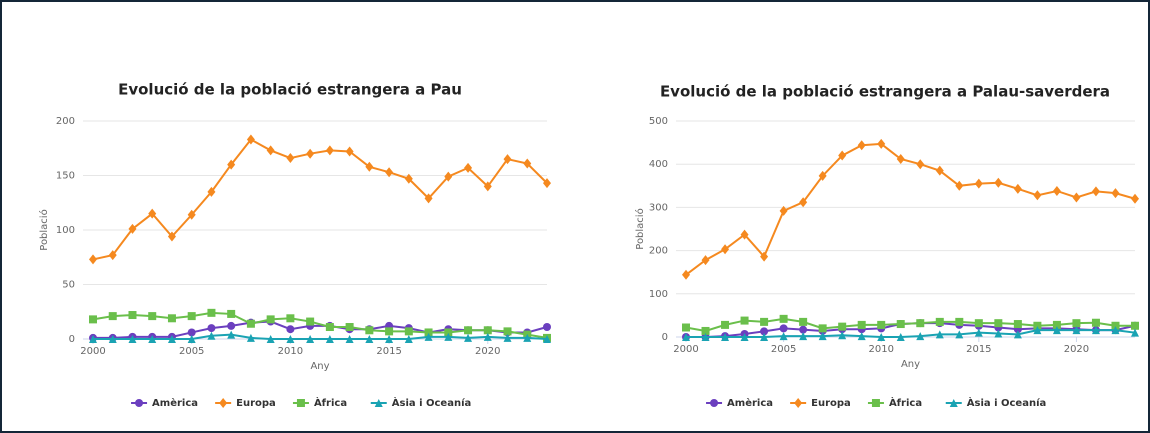 Image resolution: width=1150 pixels, height=433 pixels. What do you see at coordinates (487, 351) in the screenshot?
I see `x-tick-label: 2020` at bounding box center [487, 351].